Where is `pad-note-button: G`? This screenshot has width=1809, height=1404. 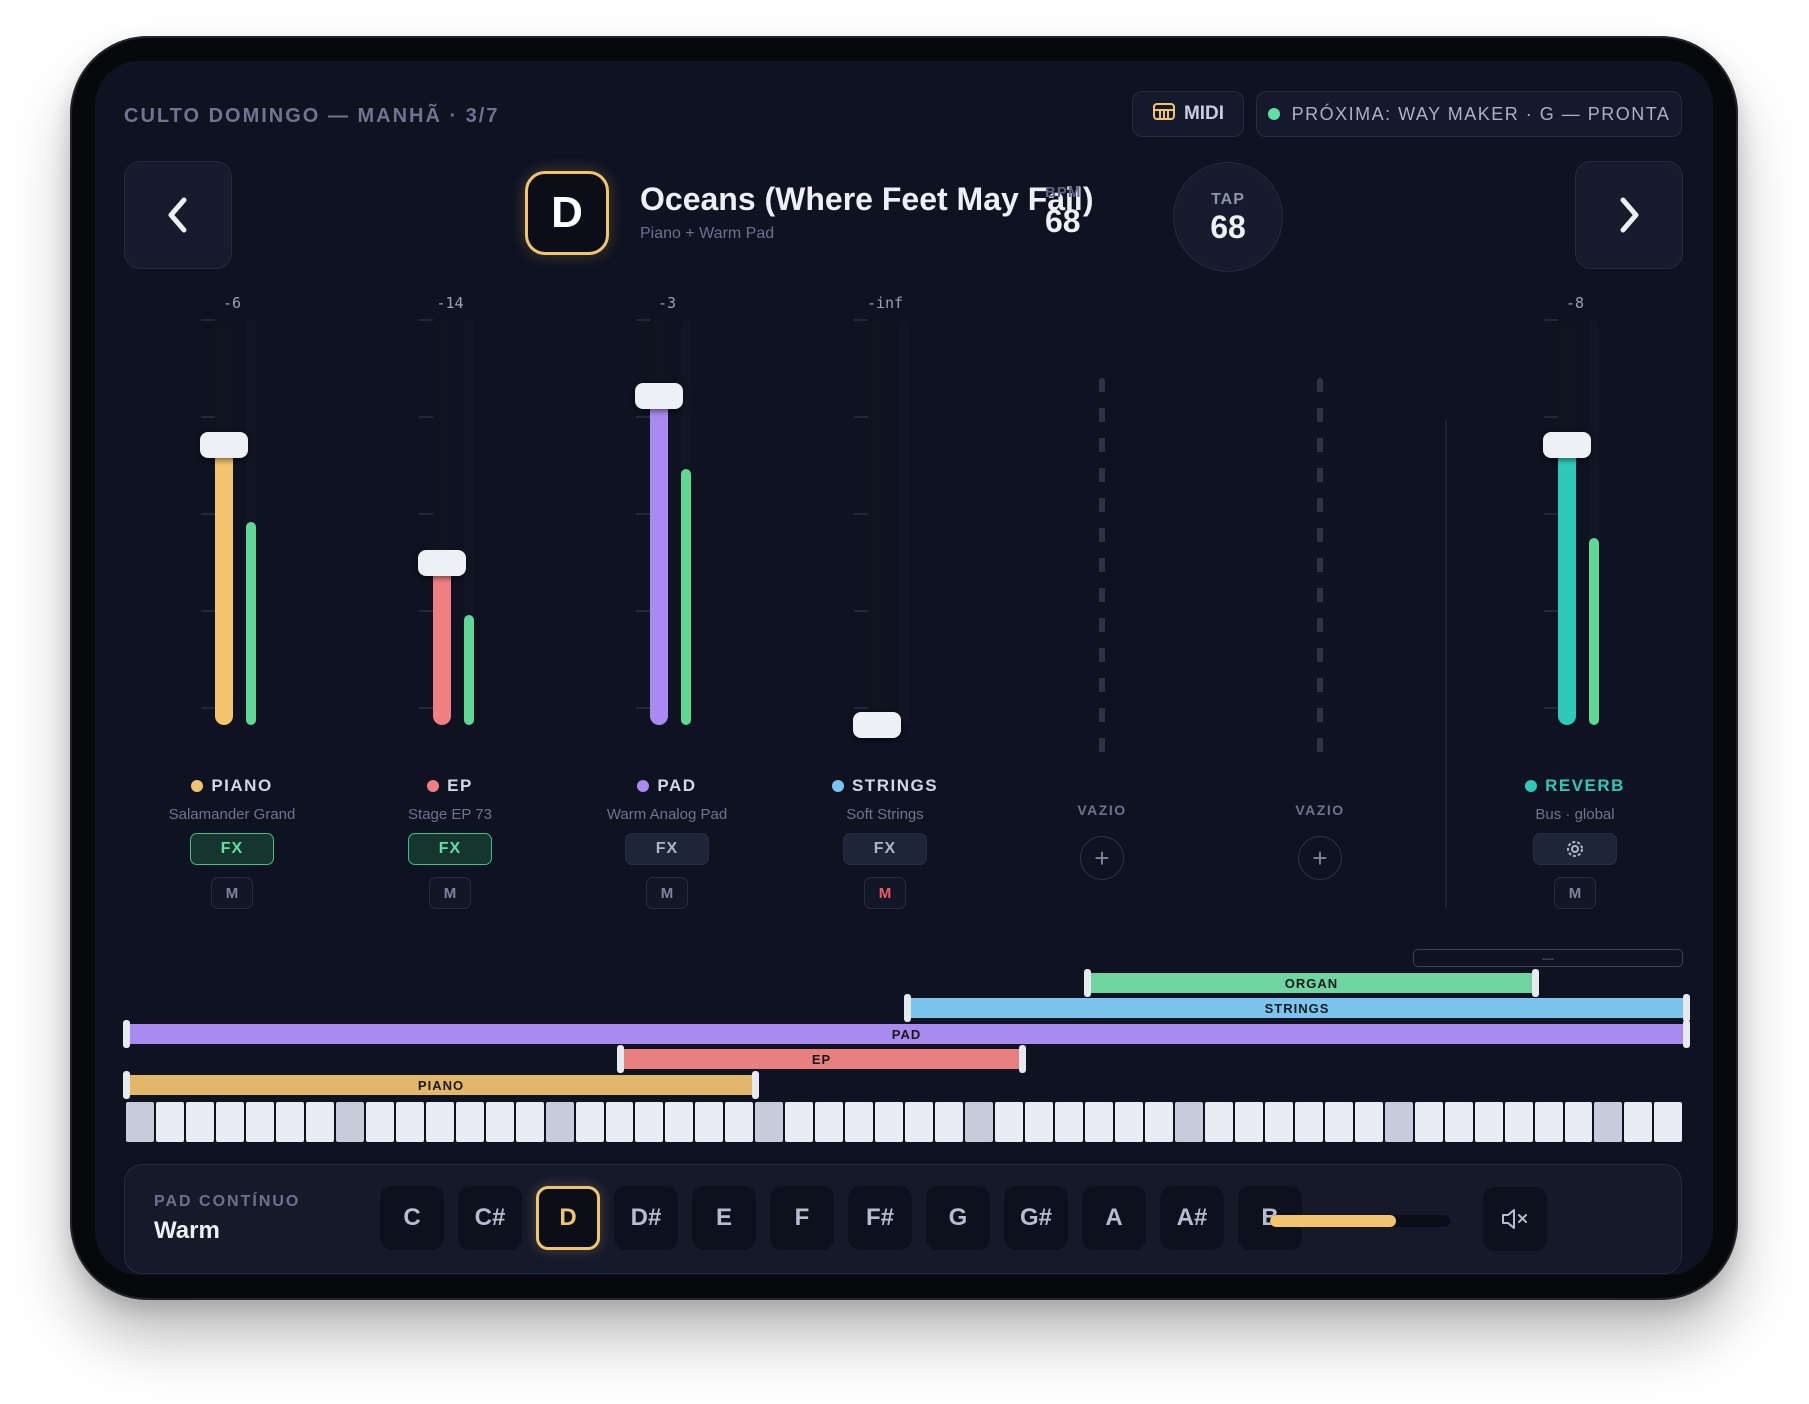 pad-note-button: G is located at coordinates (958, 1218).